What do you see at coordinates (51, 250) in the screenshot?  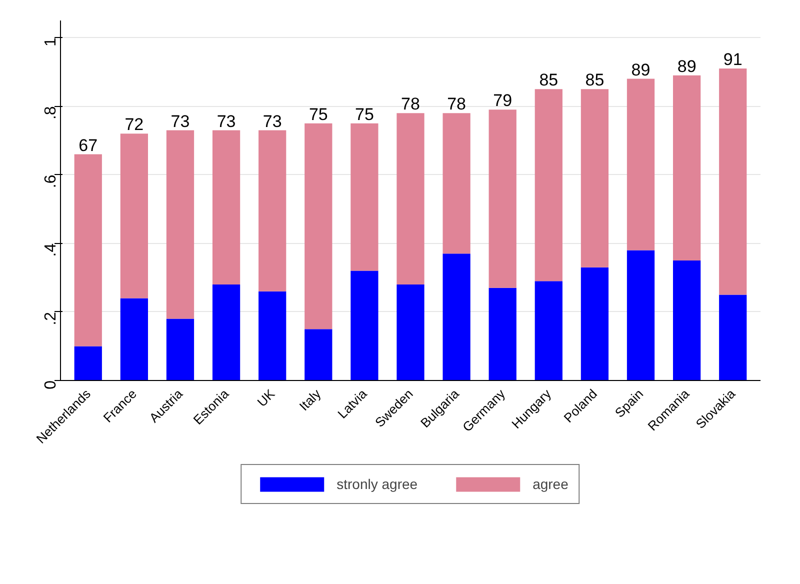 I see `y-tick-label: .4` at bounding box center [51, 250].